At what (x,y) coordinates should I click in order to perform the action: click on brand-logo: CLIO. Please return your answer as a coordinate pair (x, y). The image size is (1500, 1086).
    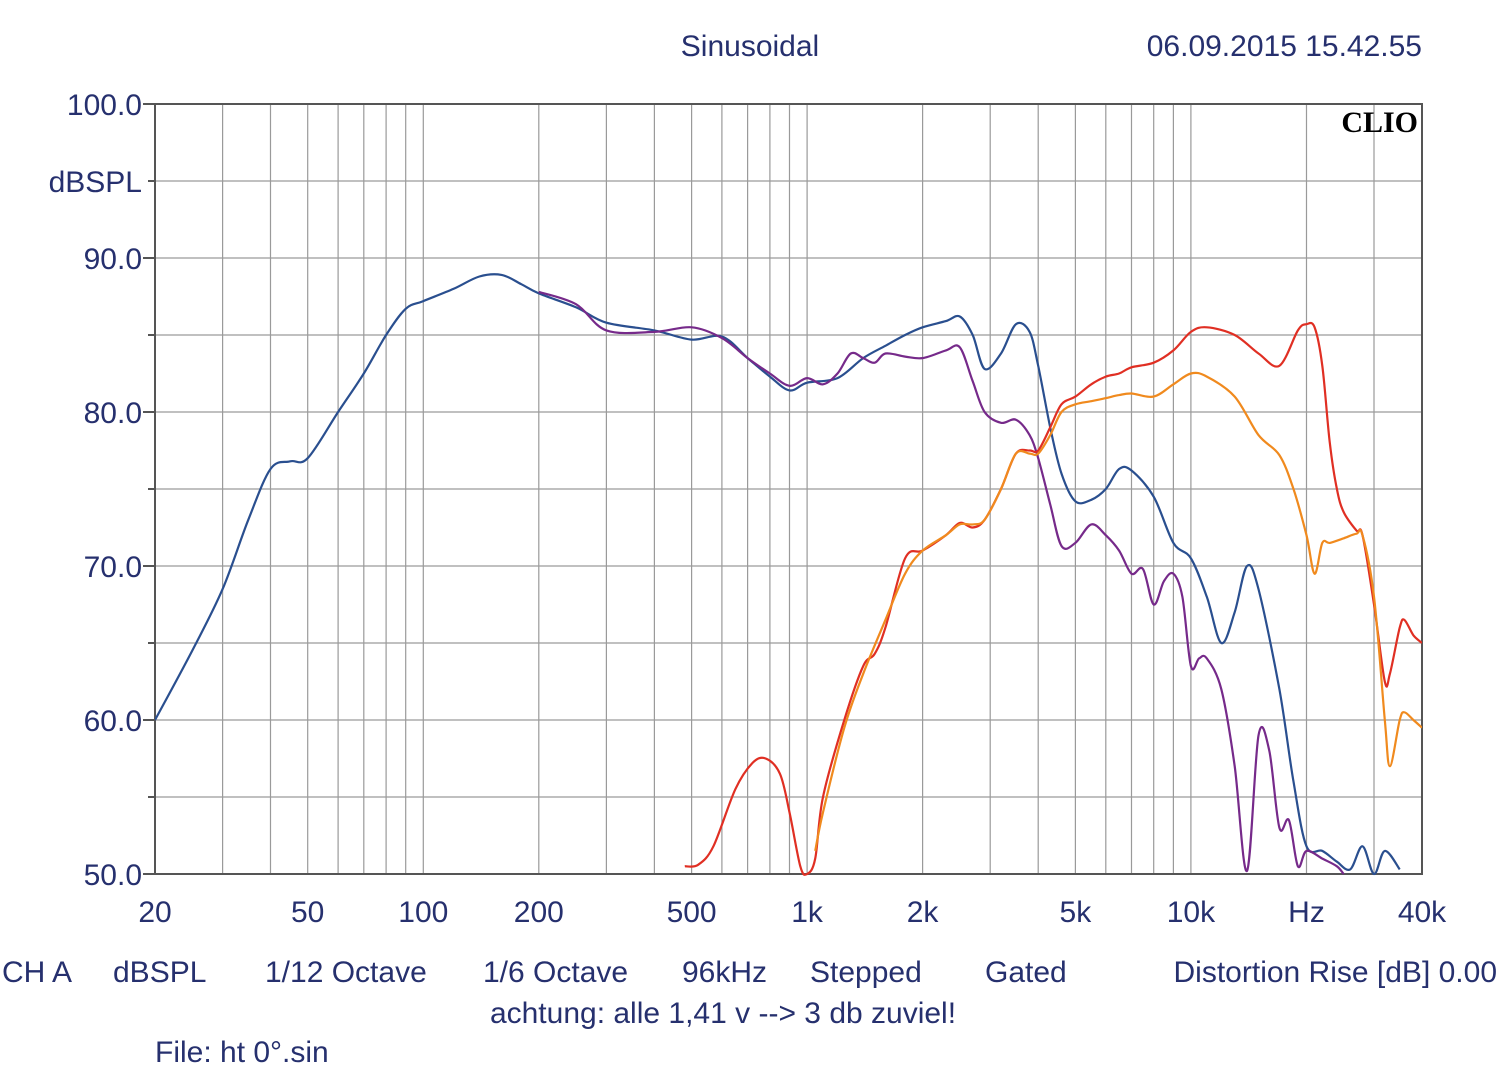
    Looking at the image, I should click on (1379, 122).